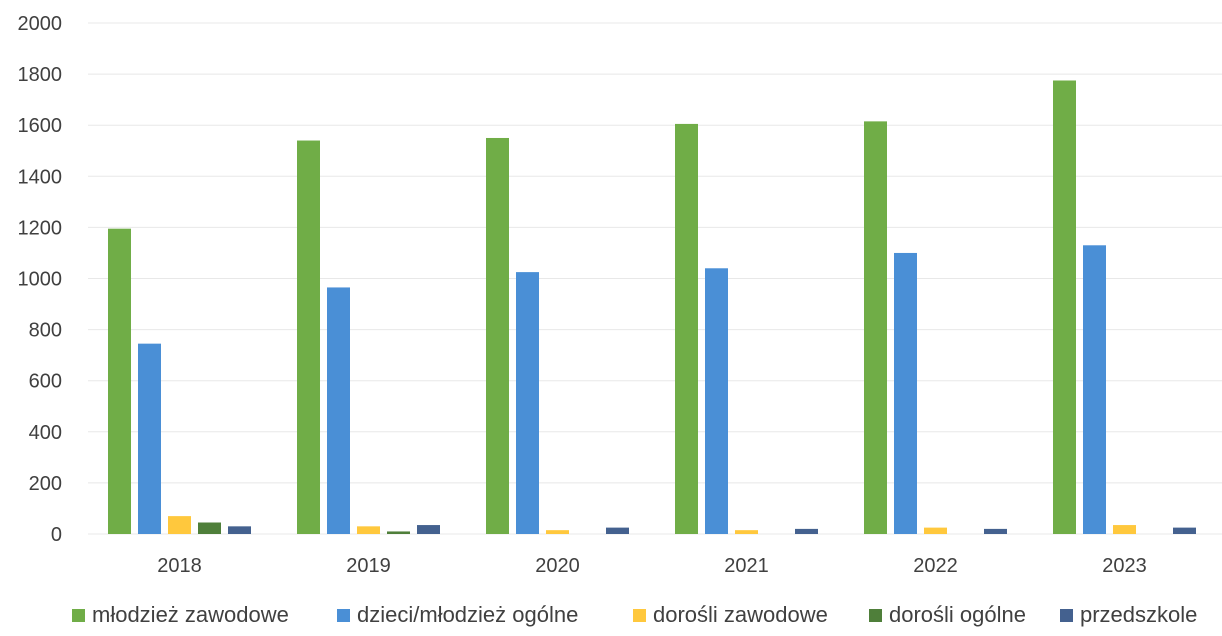 This screenshot has width=1222, height=636. What do you see at coordinates (746, 566) in the screenshot?
I see `x-category-label-2021: 2021` at bounding box center [746, 566].